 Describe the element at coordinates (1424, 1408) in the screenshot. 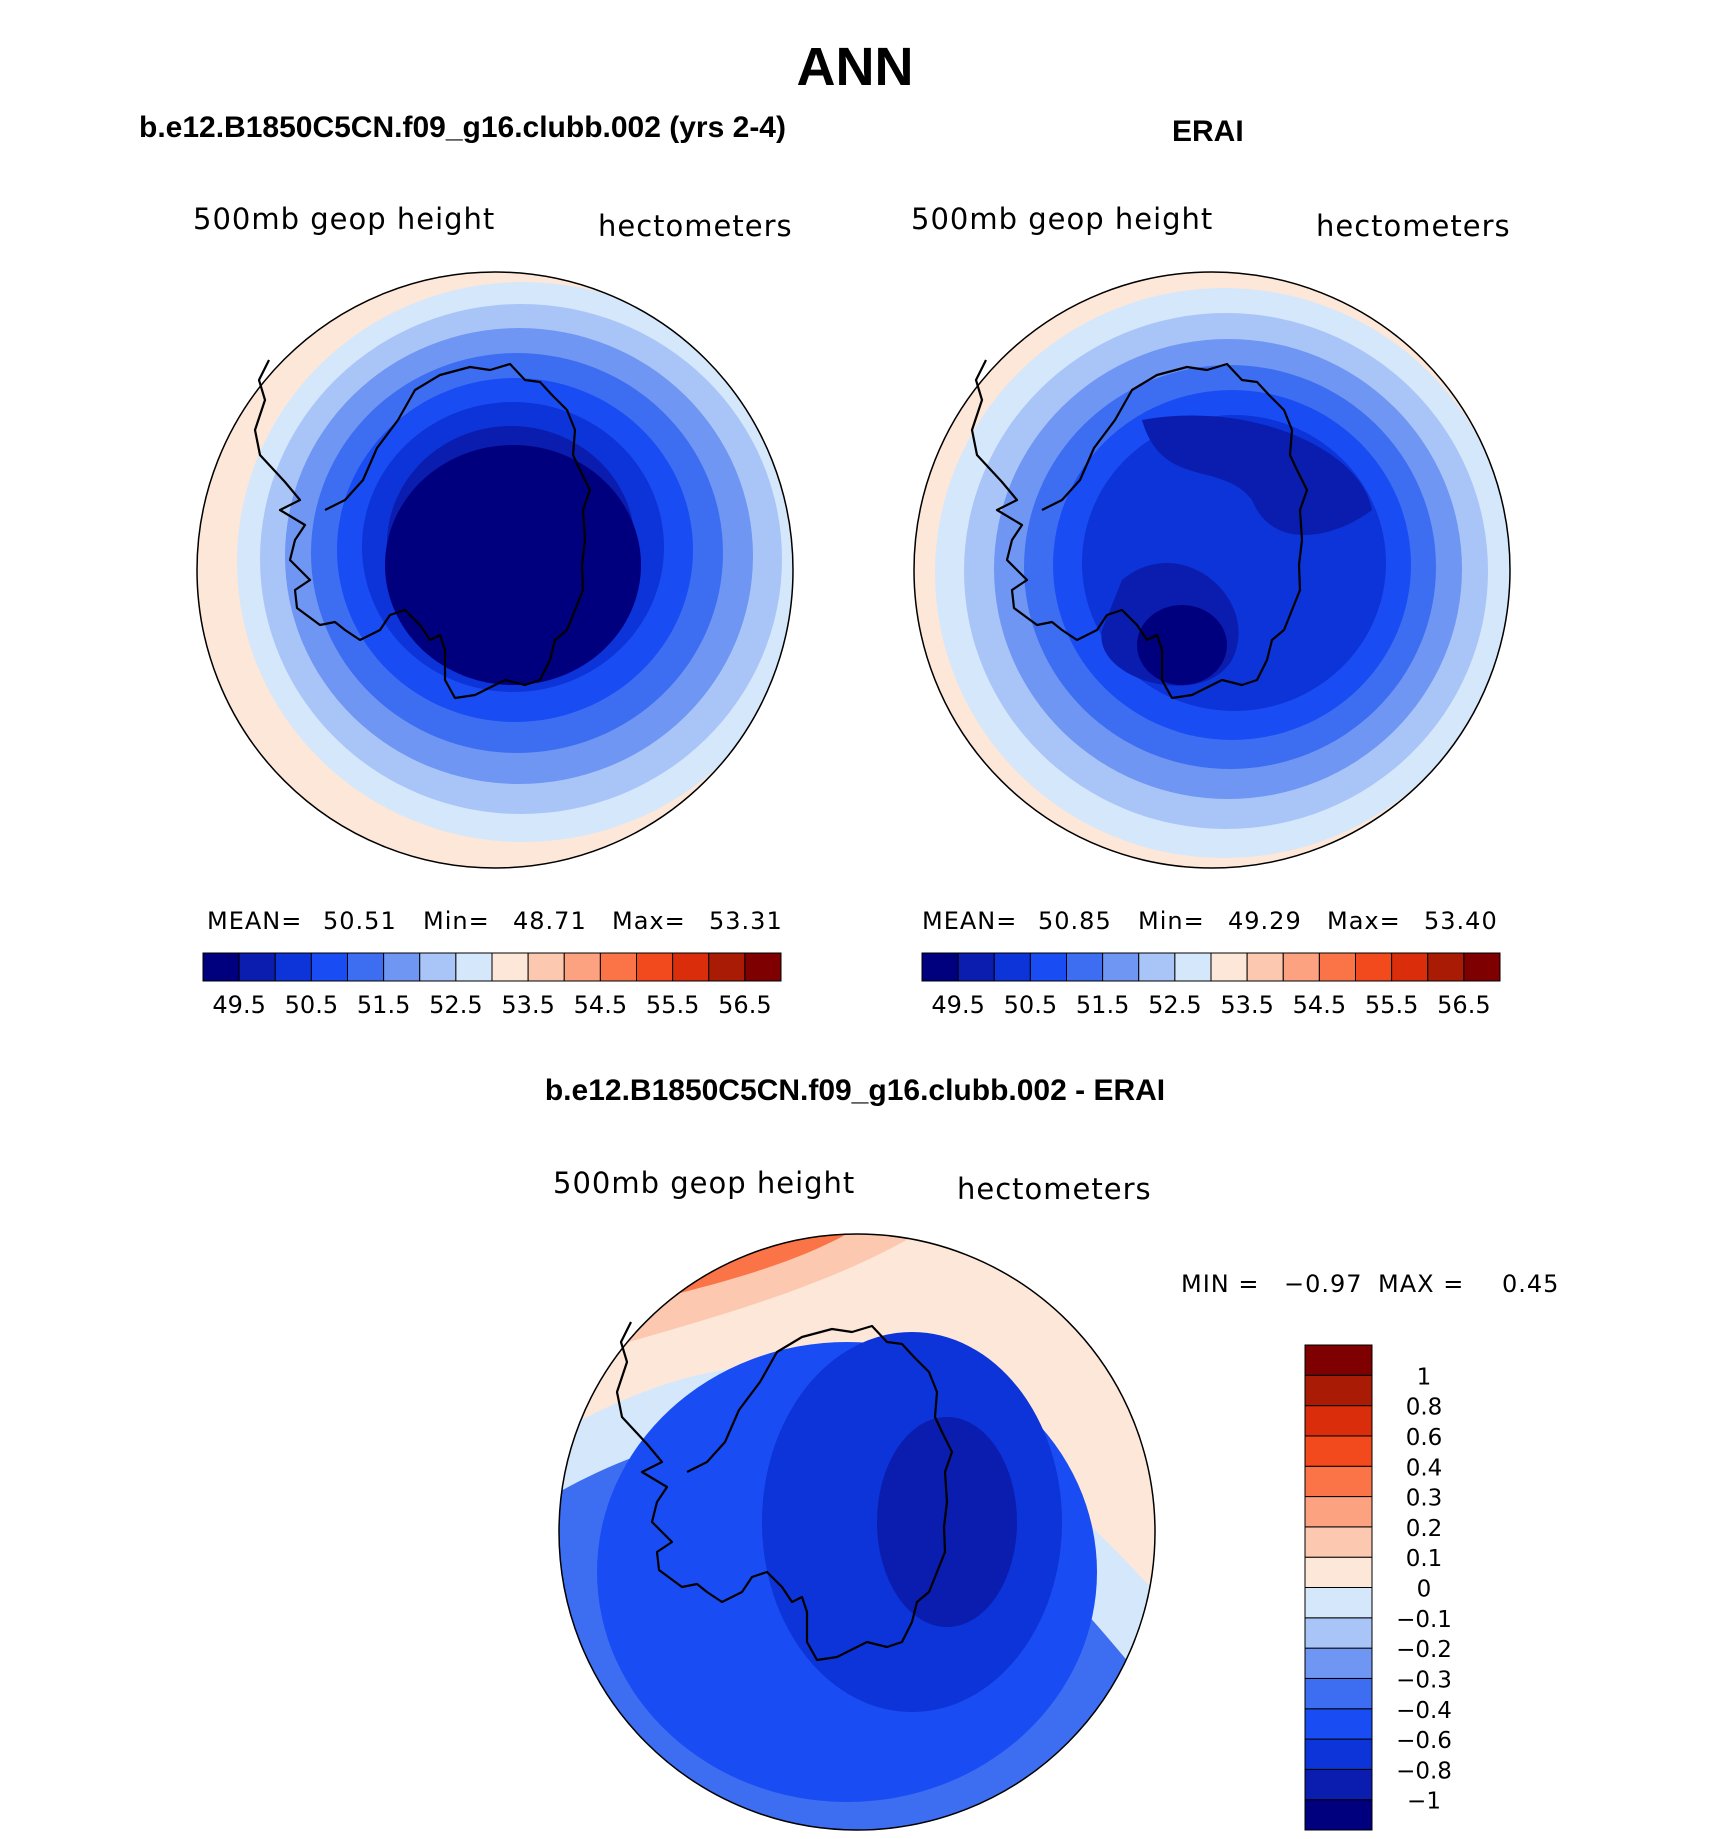

I see `colorbar-tick-label: 0.8` at that location.